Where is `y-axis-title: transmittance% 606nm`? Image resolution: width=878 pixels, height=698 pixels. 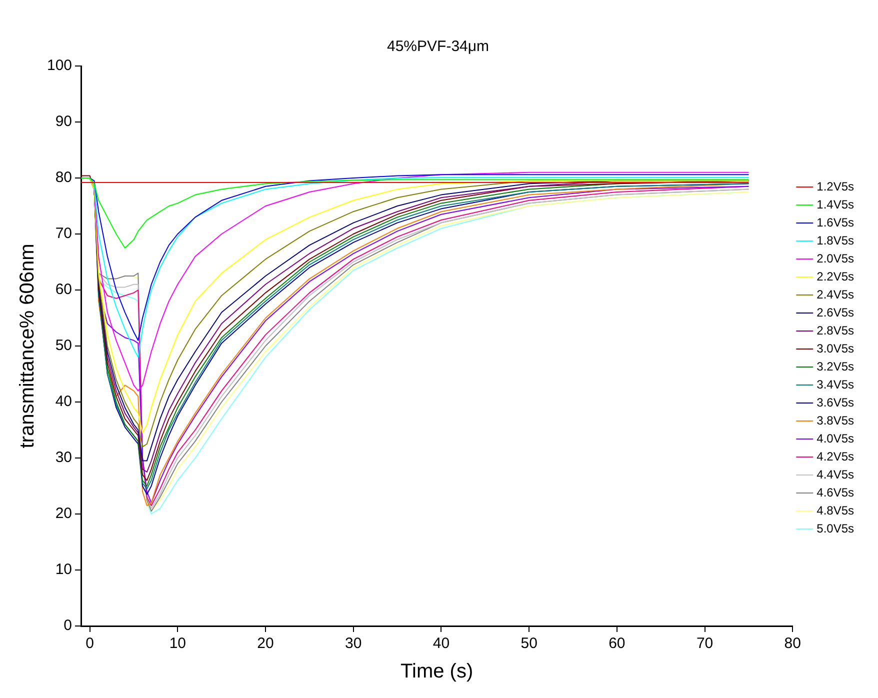
y-axis-title: transmittance% 606nm is located at coordinates (27, 346).